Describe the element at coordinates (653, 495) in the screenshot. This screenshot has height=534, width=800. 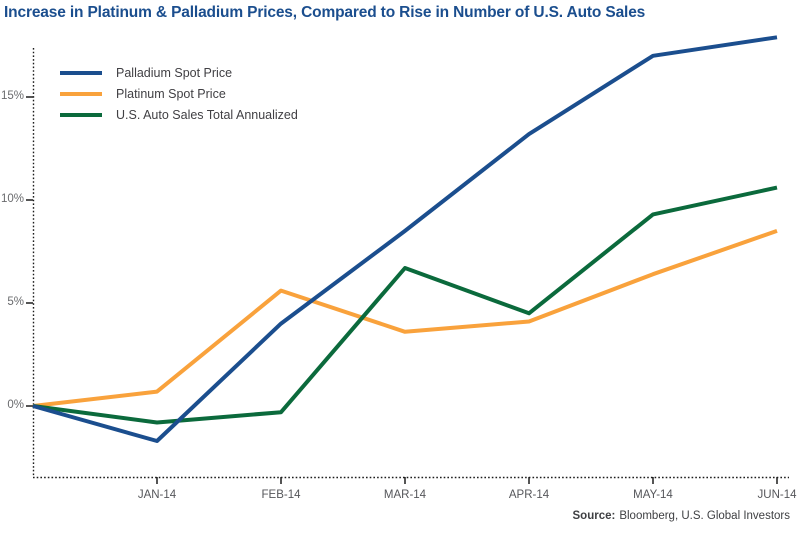
I see `x-tick-label: MAY-14` at that location.